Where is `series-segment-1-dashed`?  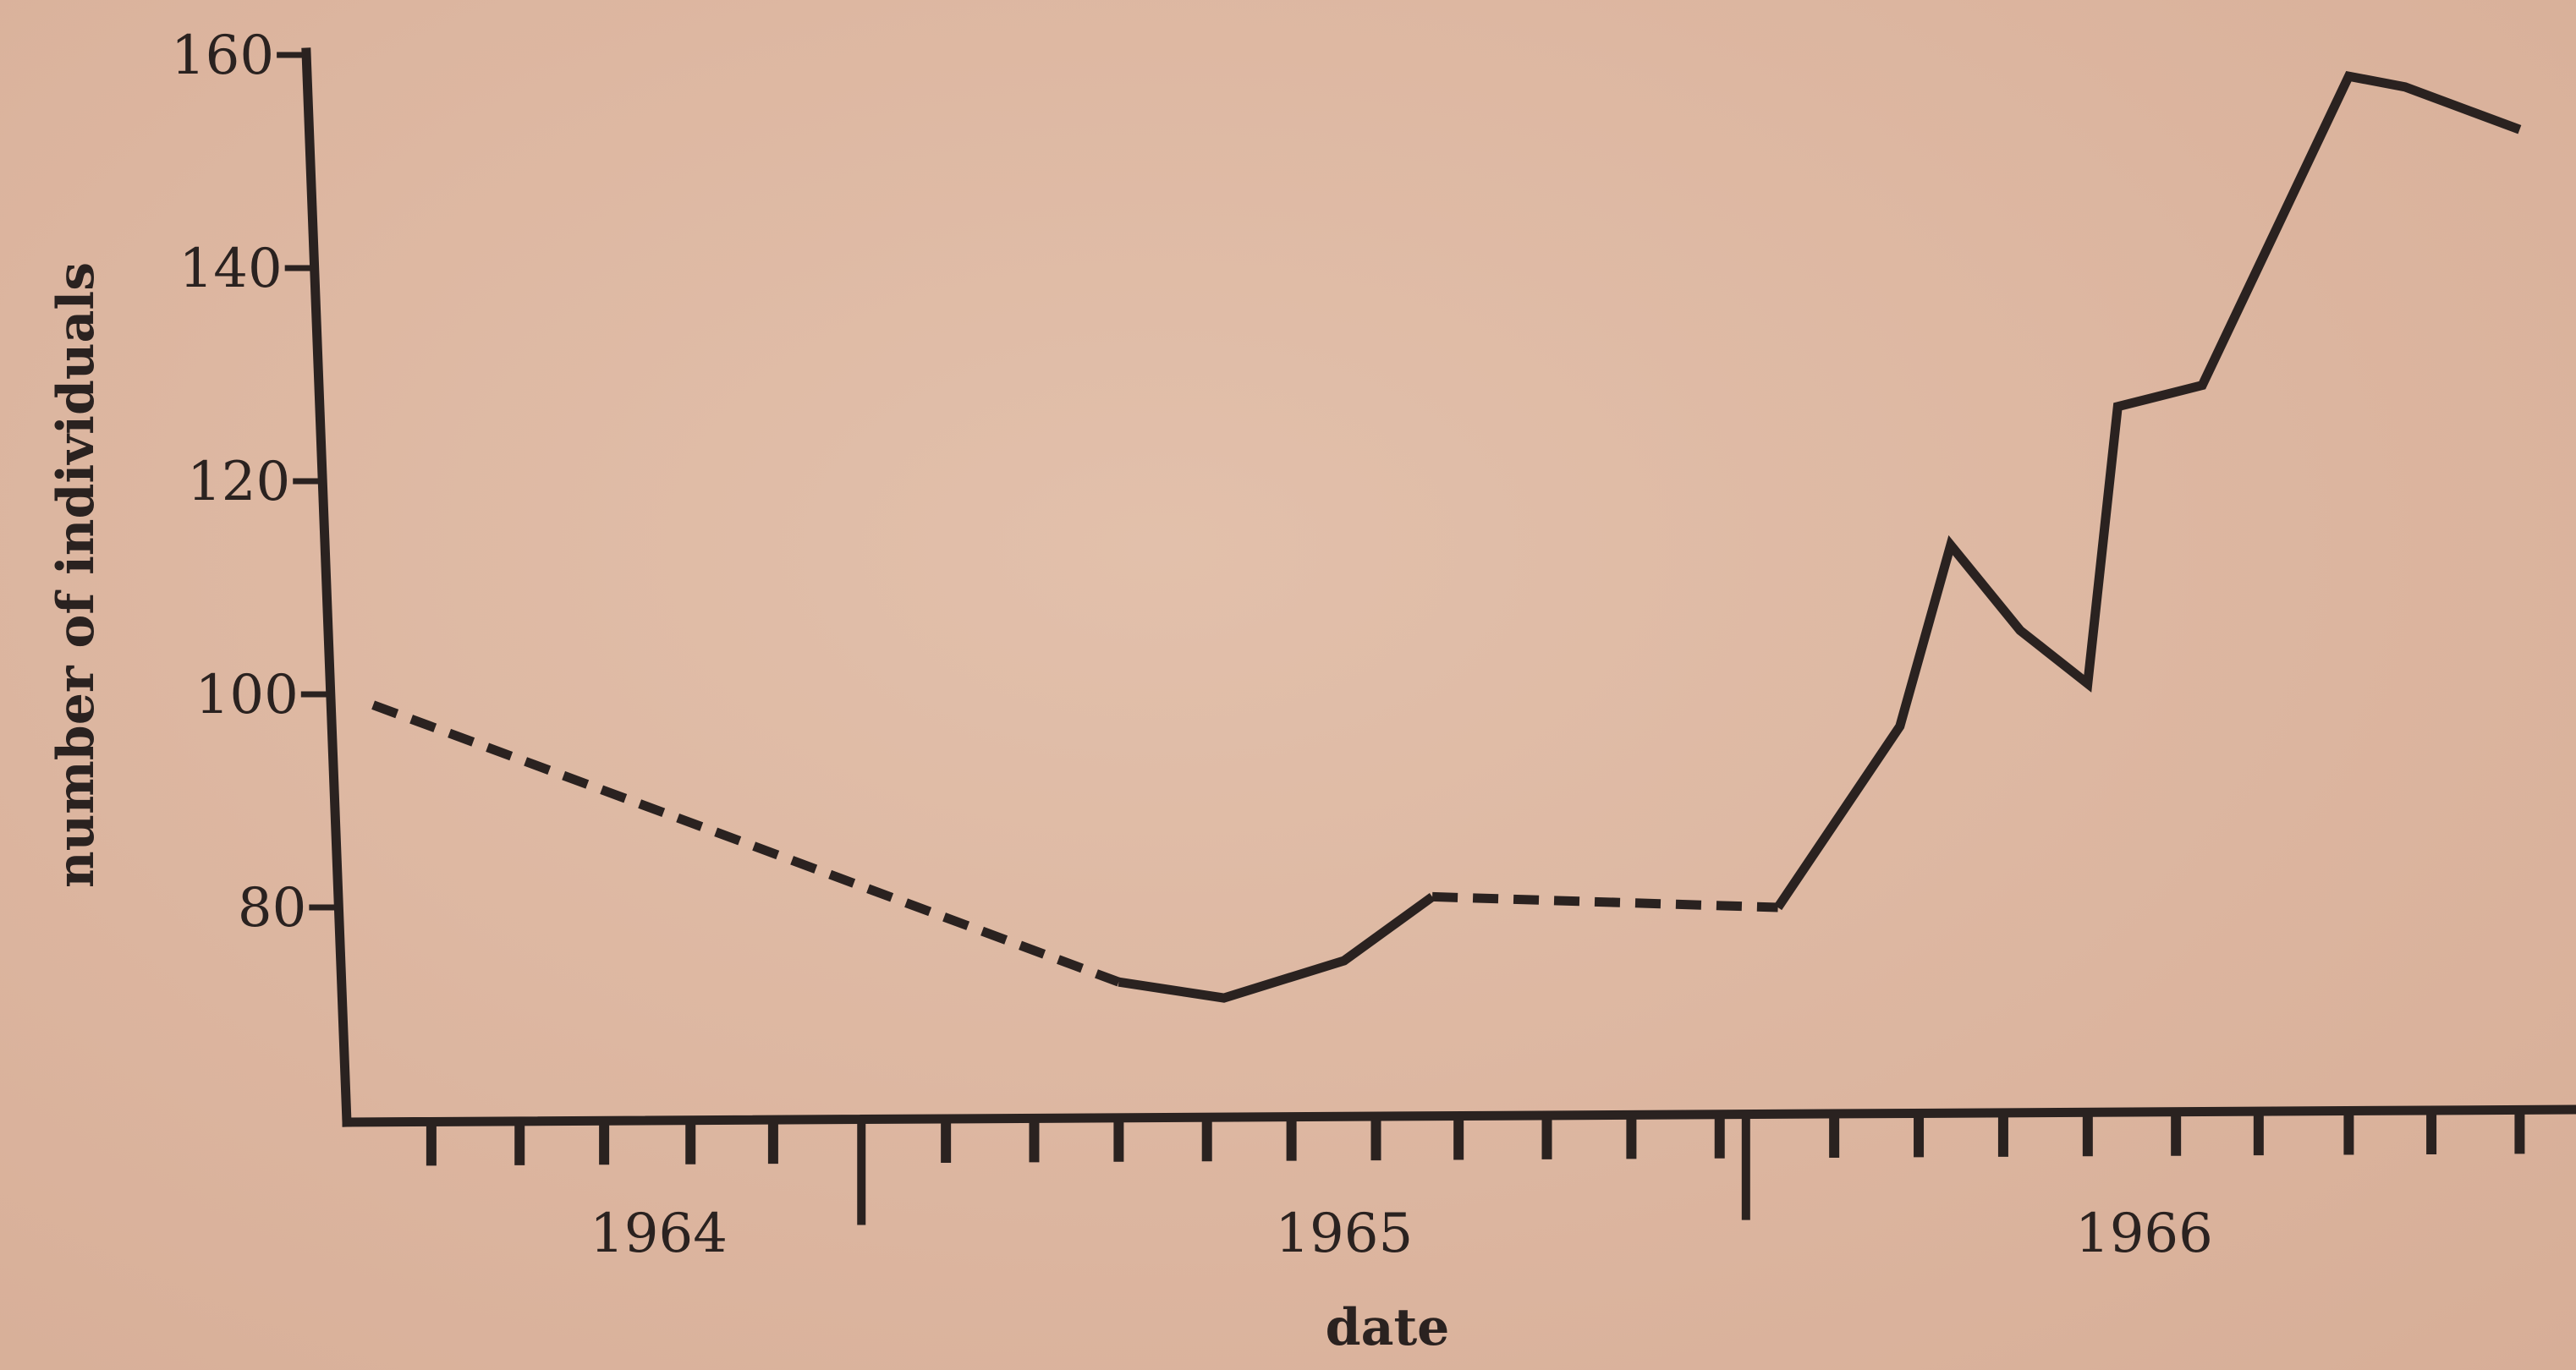 series-segment-1-dashed is located at coordinates (746, 843).